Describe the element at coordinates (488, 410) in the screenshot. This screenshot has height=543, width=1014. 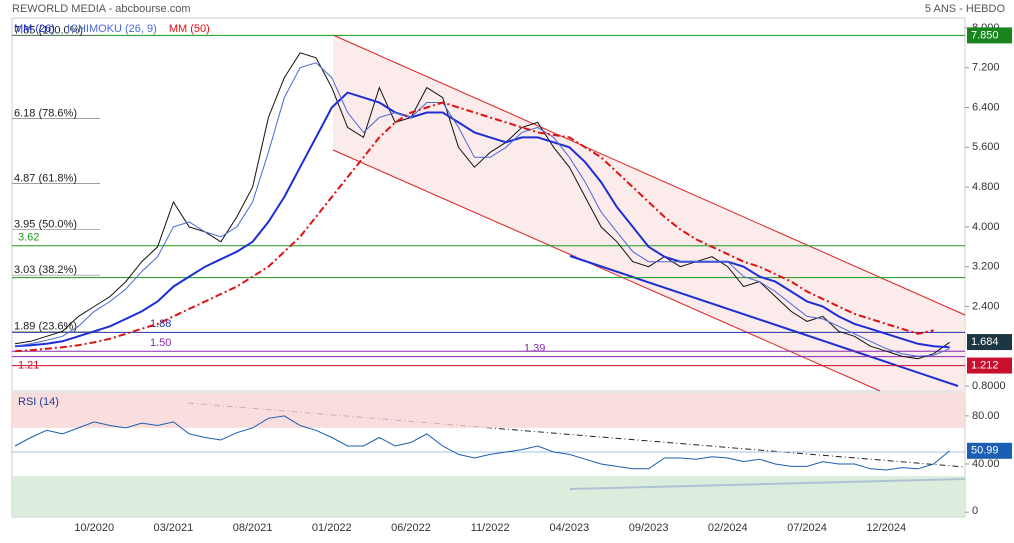
I see `overbought-zone` at that location.